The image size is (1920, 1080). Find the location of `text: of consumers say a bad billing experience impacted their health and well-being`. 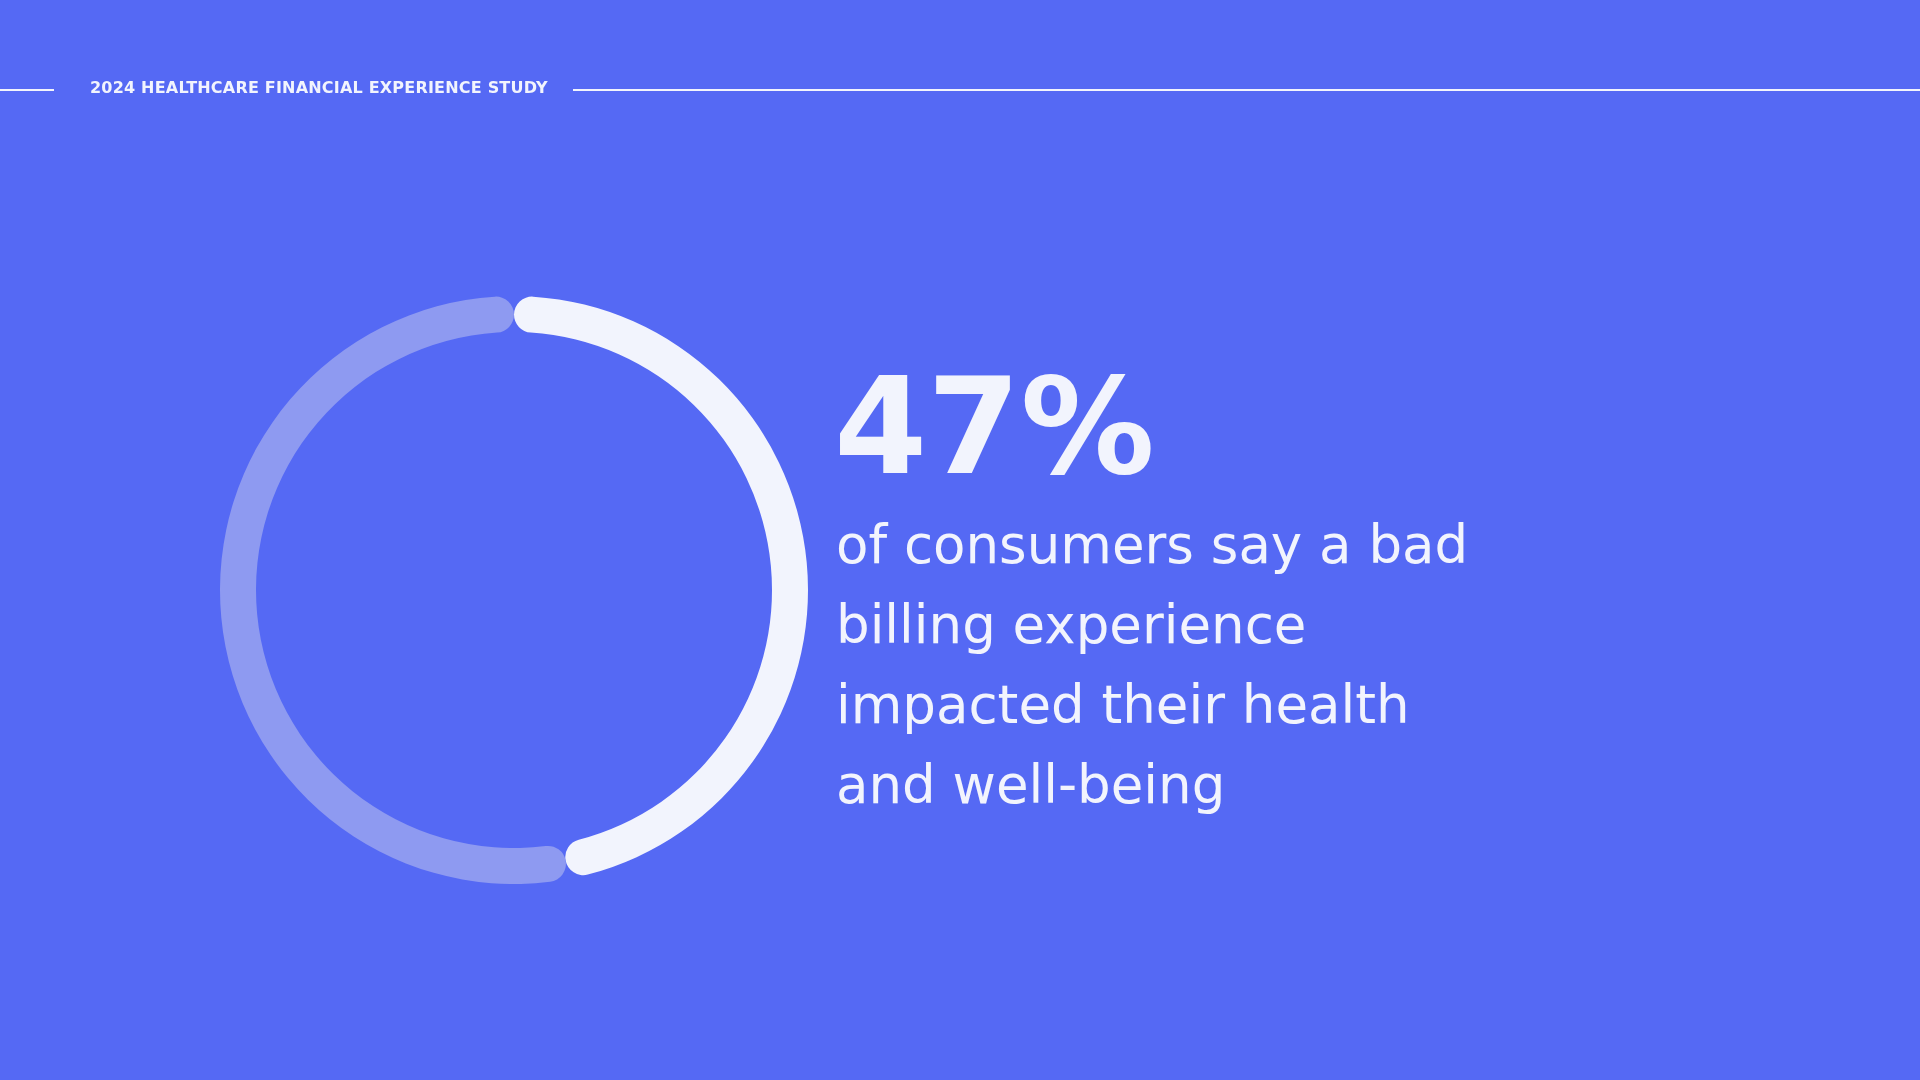

text: of consumers say a bad billing experience impacted their health and well-being is located at coordinates (1153, 665).